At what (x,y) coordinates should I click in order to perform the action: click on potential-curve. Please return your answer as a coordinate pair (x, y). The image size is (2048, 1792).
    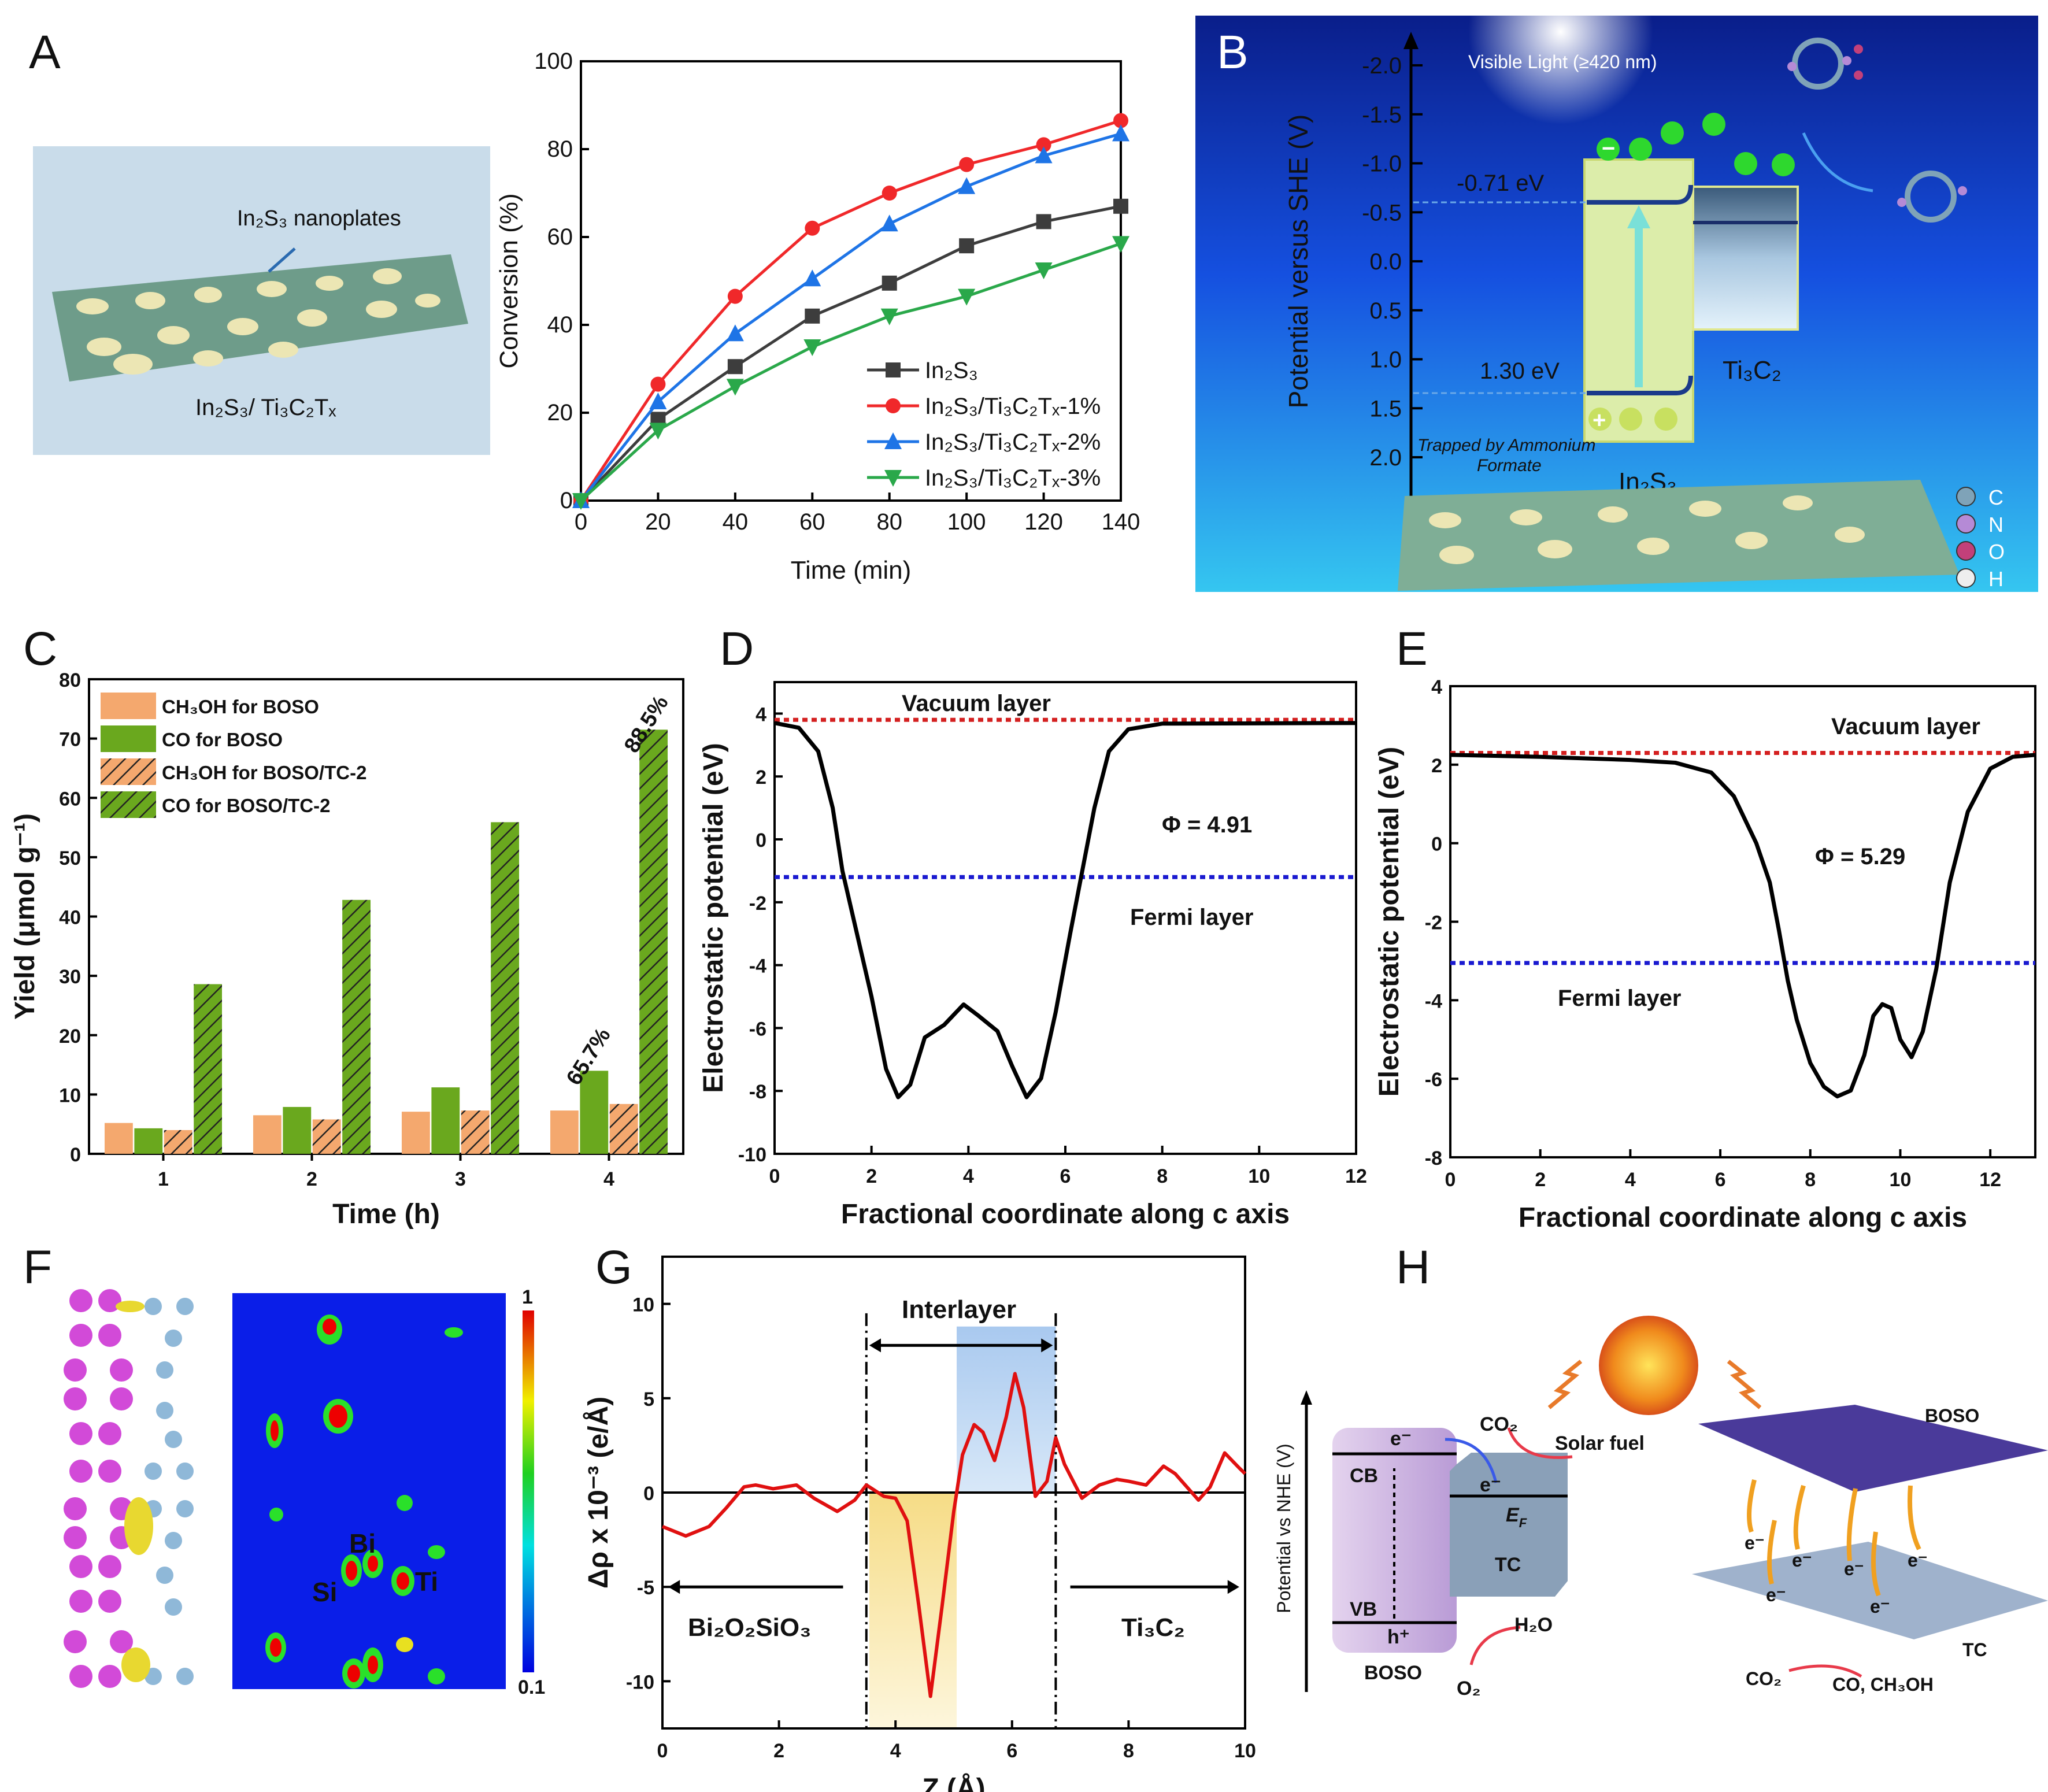
    Looking at the image, I should click on (1743, 926).